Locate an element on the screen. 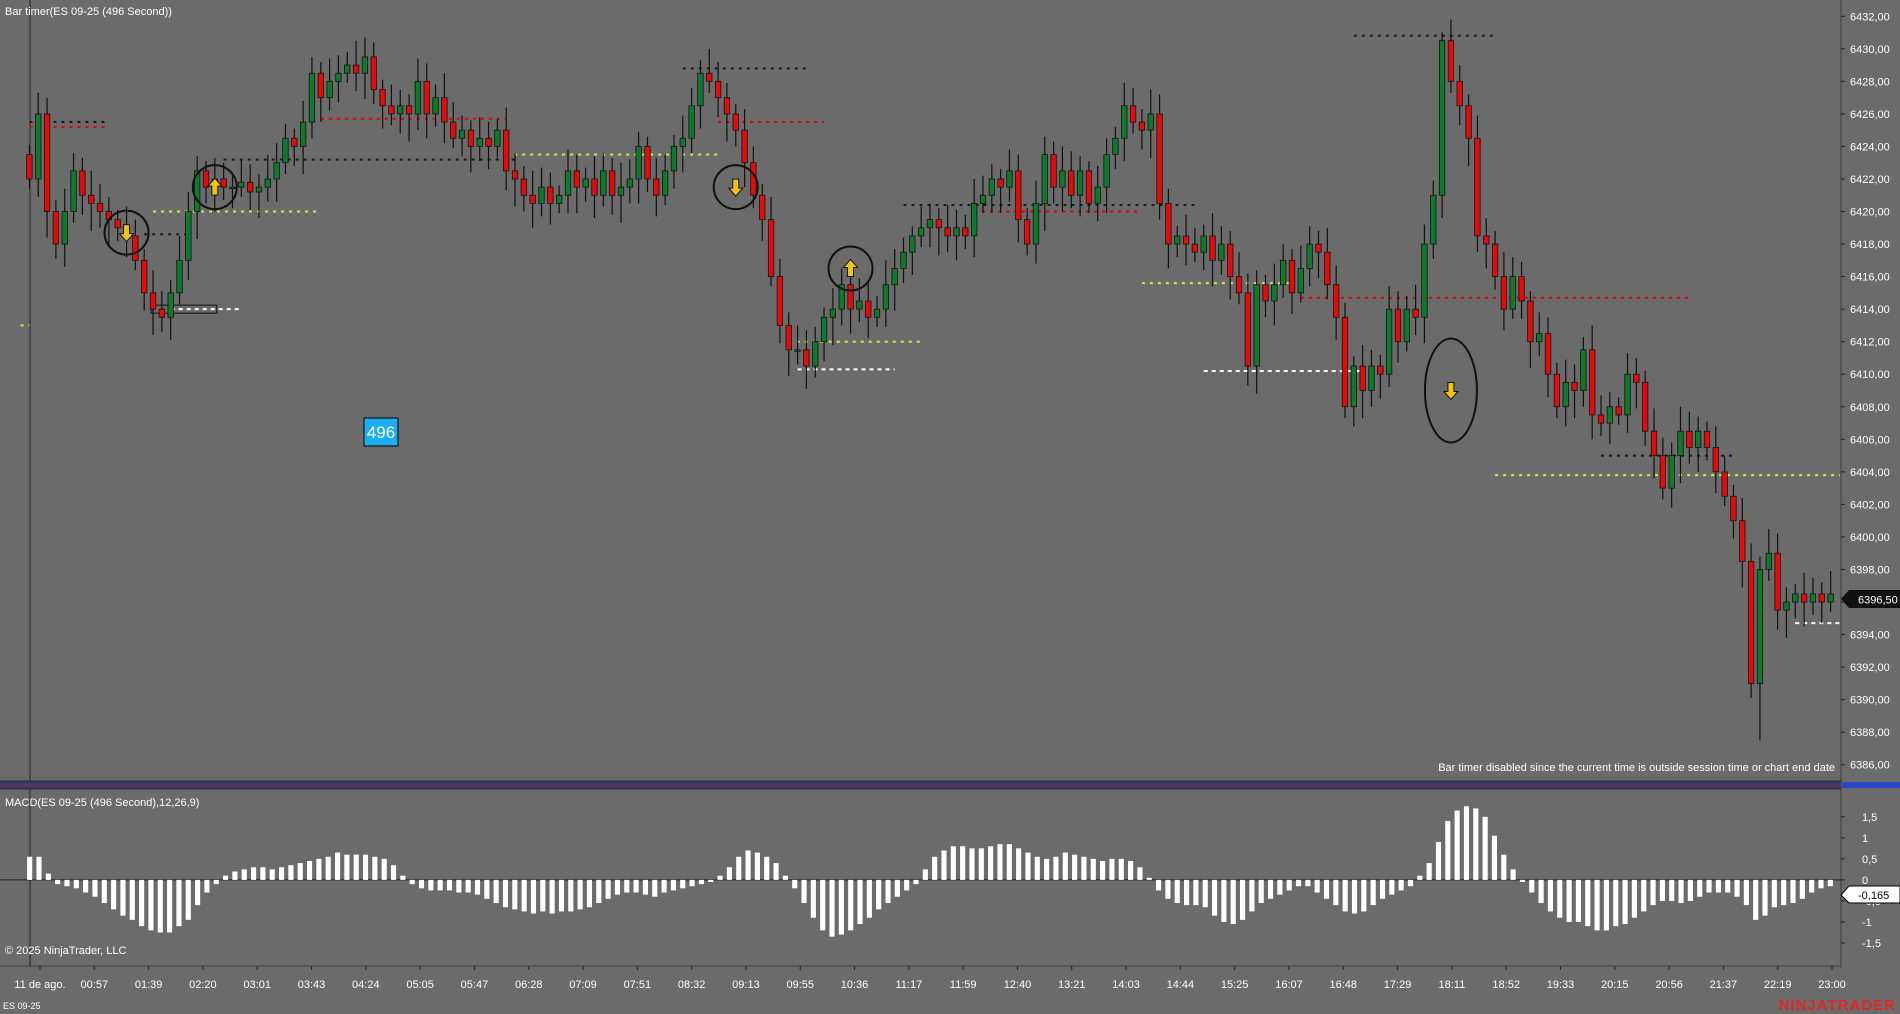 This screenshot has width=1900, height=1014. signal-circle is located at coordinates (850, 268).